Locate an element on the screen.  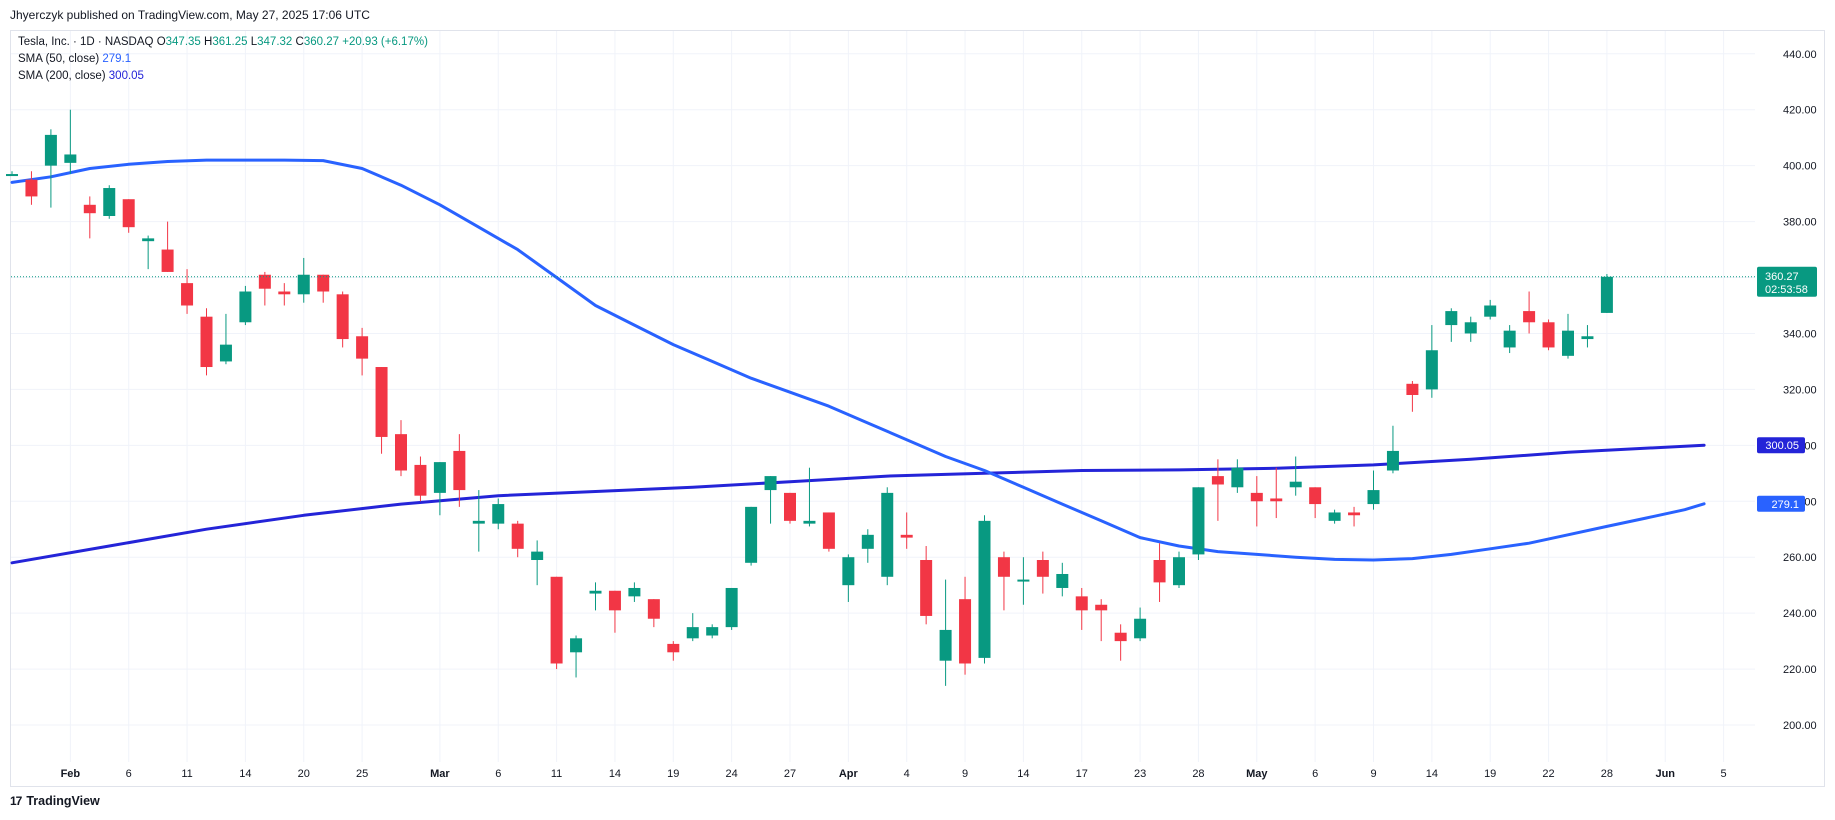
y-tick-label: 420.00 is located at coordinates (1800, 111).